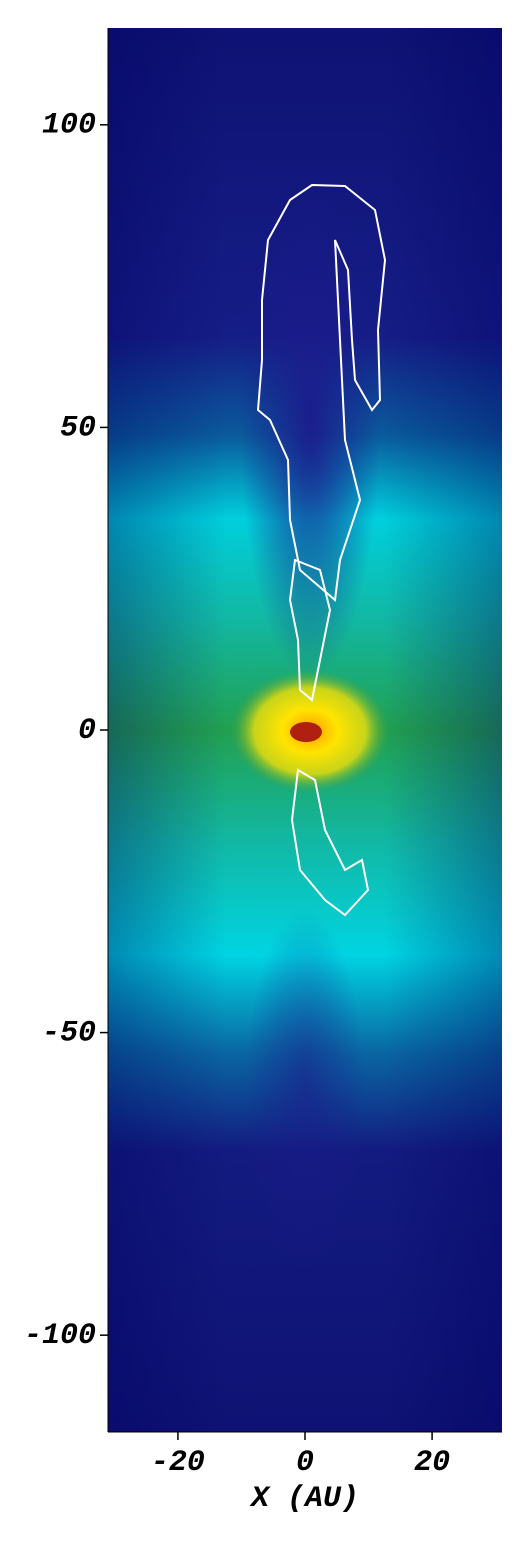  Describe the element at coordinates (432, 1463) in the screenshot. I see `x-tick-label: 20` at that location.